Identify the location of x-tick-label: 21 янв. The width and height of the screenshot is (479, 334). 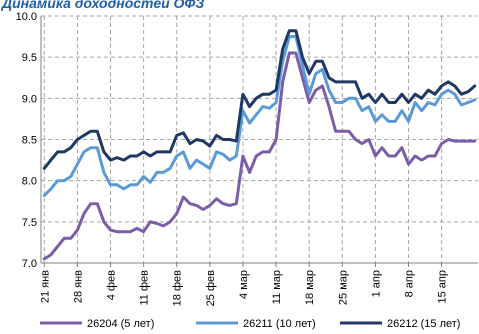
(45, 286).